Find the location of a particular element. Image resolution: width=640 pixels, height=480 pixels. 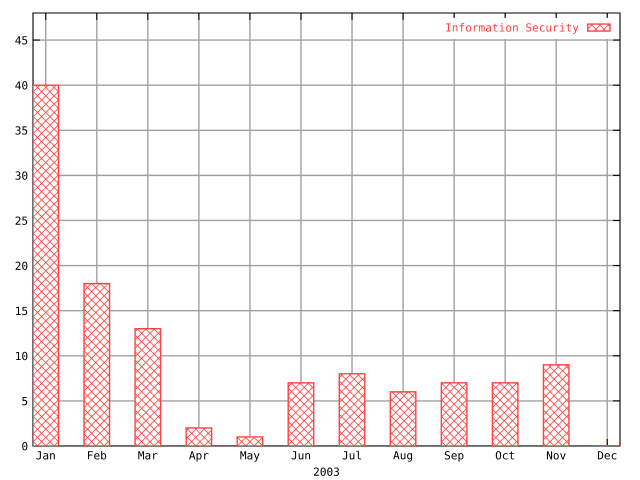

y-tick-label: 10 is located at coordinates (22, 356).